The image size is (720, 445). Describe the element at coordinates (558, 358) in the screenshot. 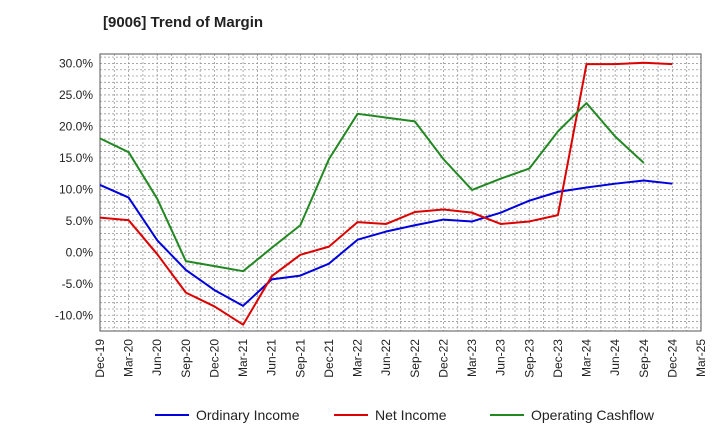

I see `x-tick-label: Dec-23` at that location.